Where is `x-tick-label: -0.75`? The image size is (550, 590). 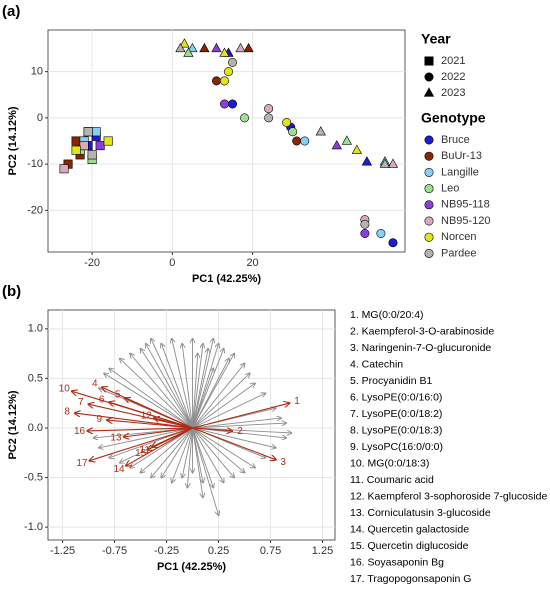 x-tick-label: -0.75 is located at coordinates (114, 551).